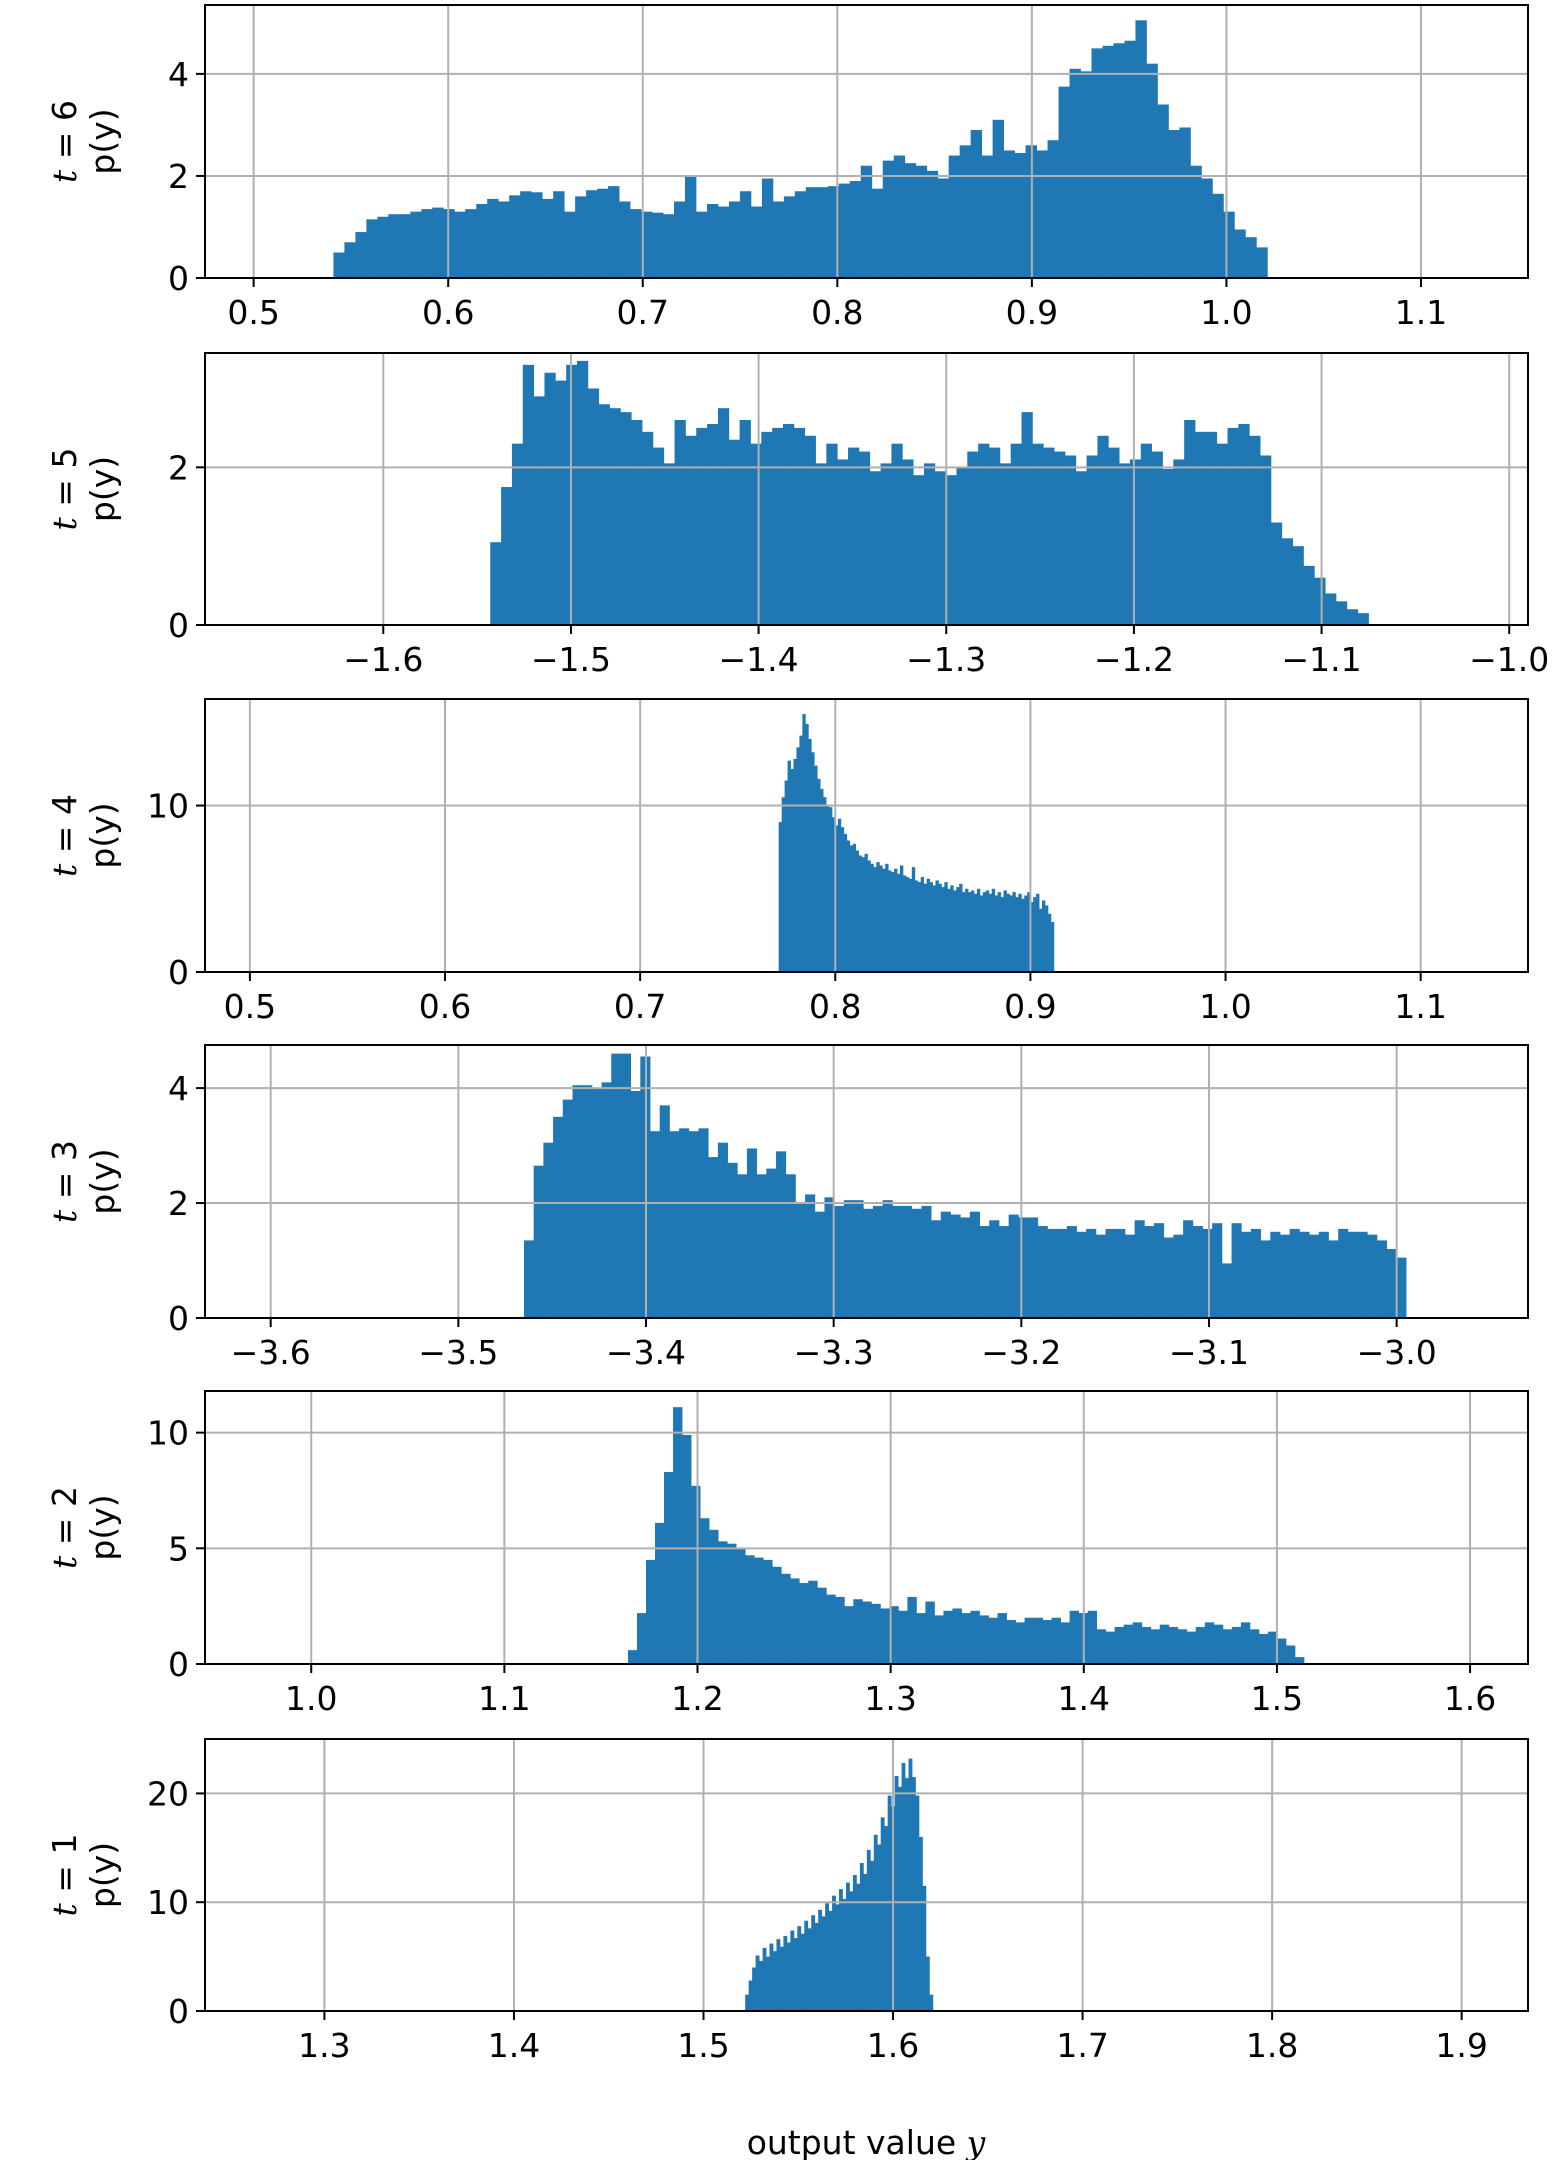  What do you see at coordinates (271, 1352) in the screenshot?
I see `x-tick-label: −3.6` at bounding box center [271, 1352].